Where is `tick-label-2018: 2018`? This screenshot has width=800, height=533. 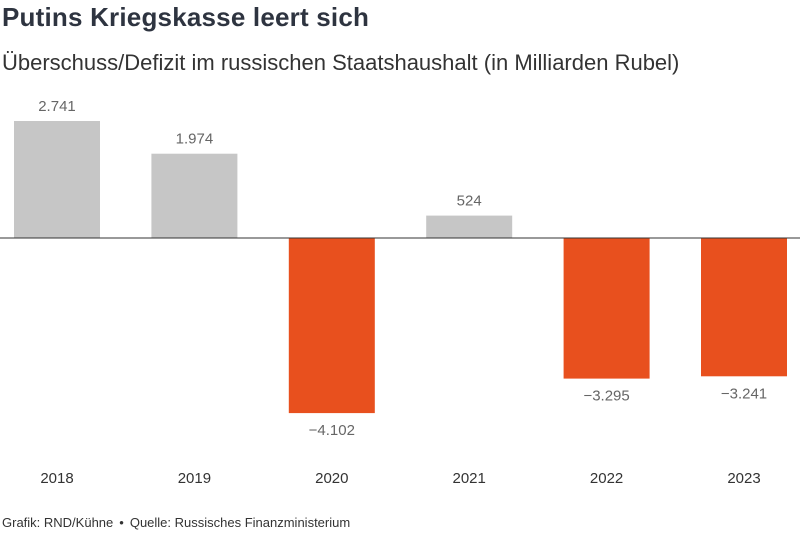 tick-label-2018: 2018 is located at coordinates (56, 478).